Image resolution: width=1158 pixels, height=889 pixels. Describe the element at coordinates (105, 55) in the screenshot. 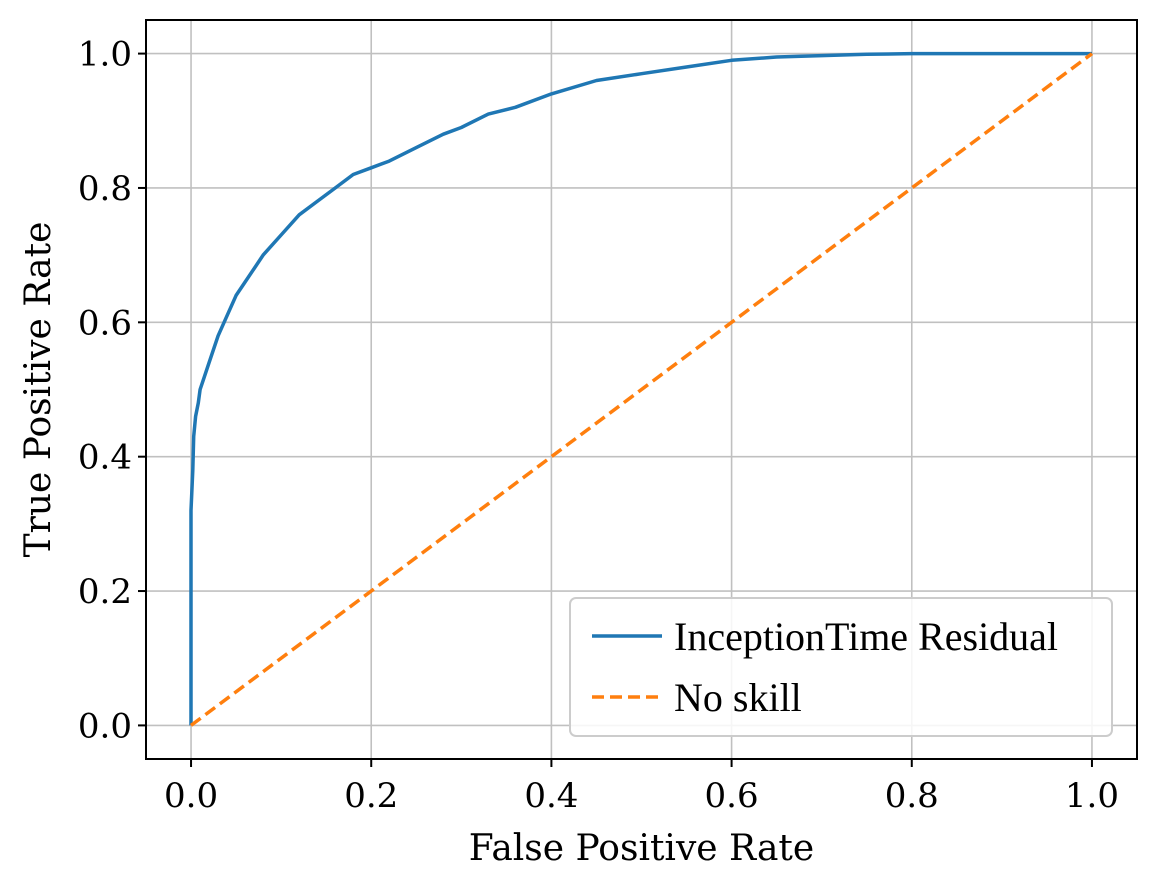

I see `y-tick-label-5: 1.0` at that location.